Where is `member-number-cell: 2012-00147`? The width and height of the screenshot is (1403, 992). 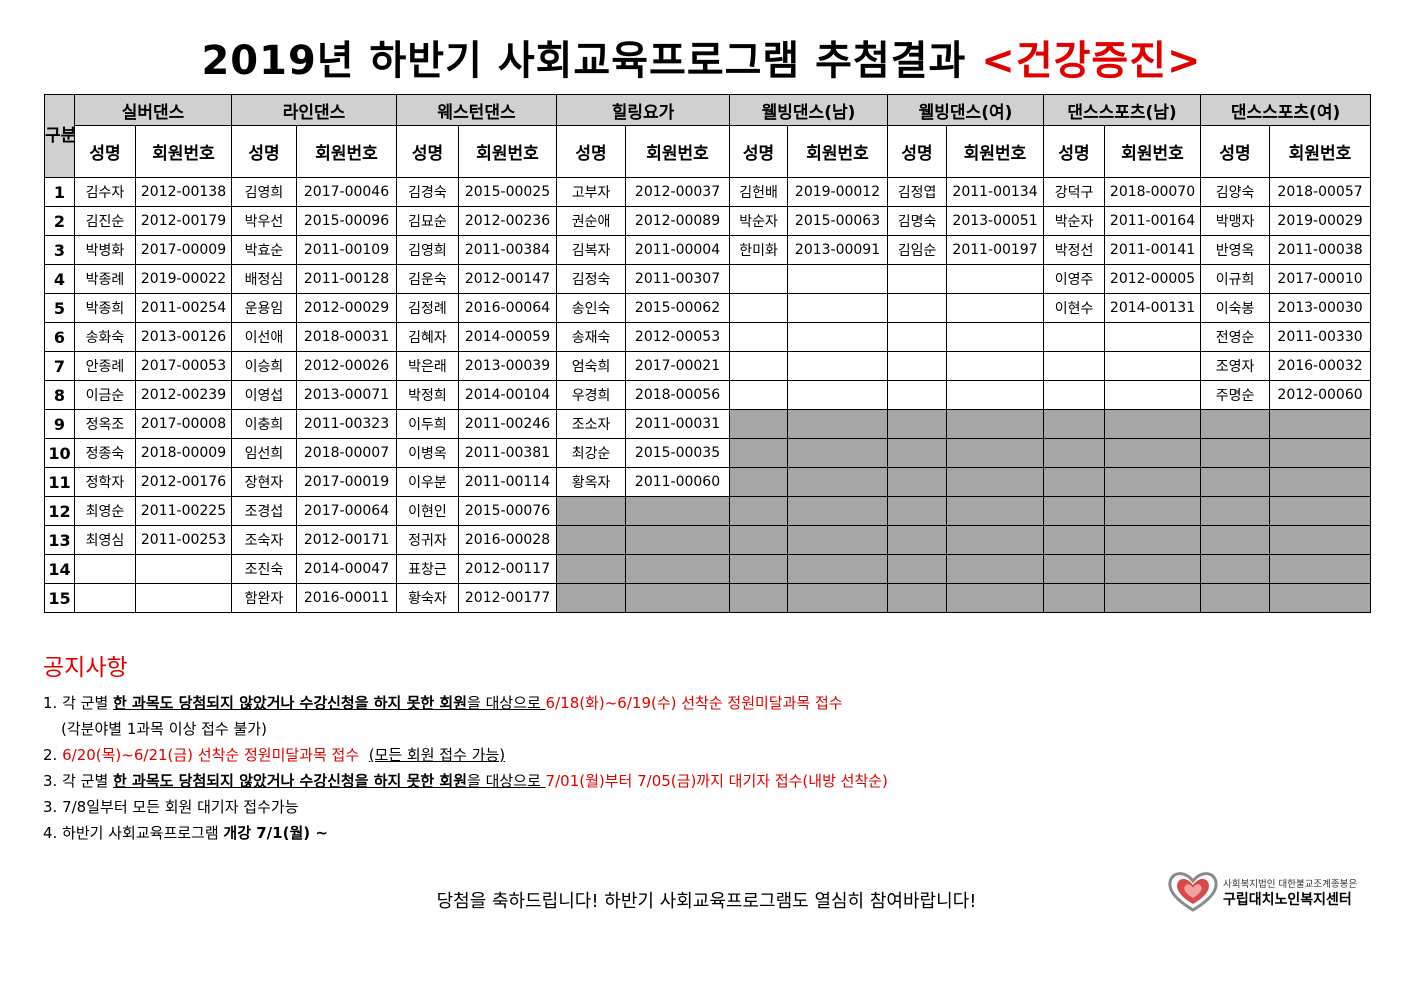
member-number-cell: 2012-00147 is located at coordinates (507, 279).